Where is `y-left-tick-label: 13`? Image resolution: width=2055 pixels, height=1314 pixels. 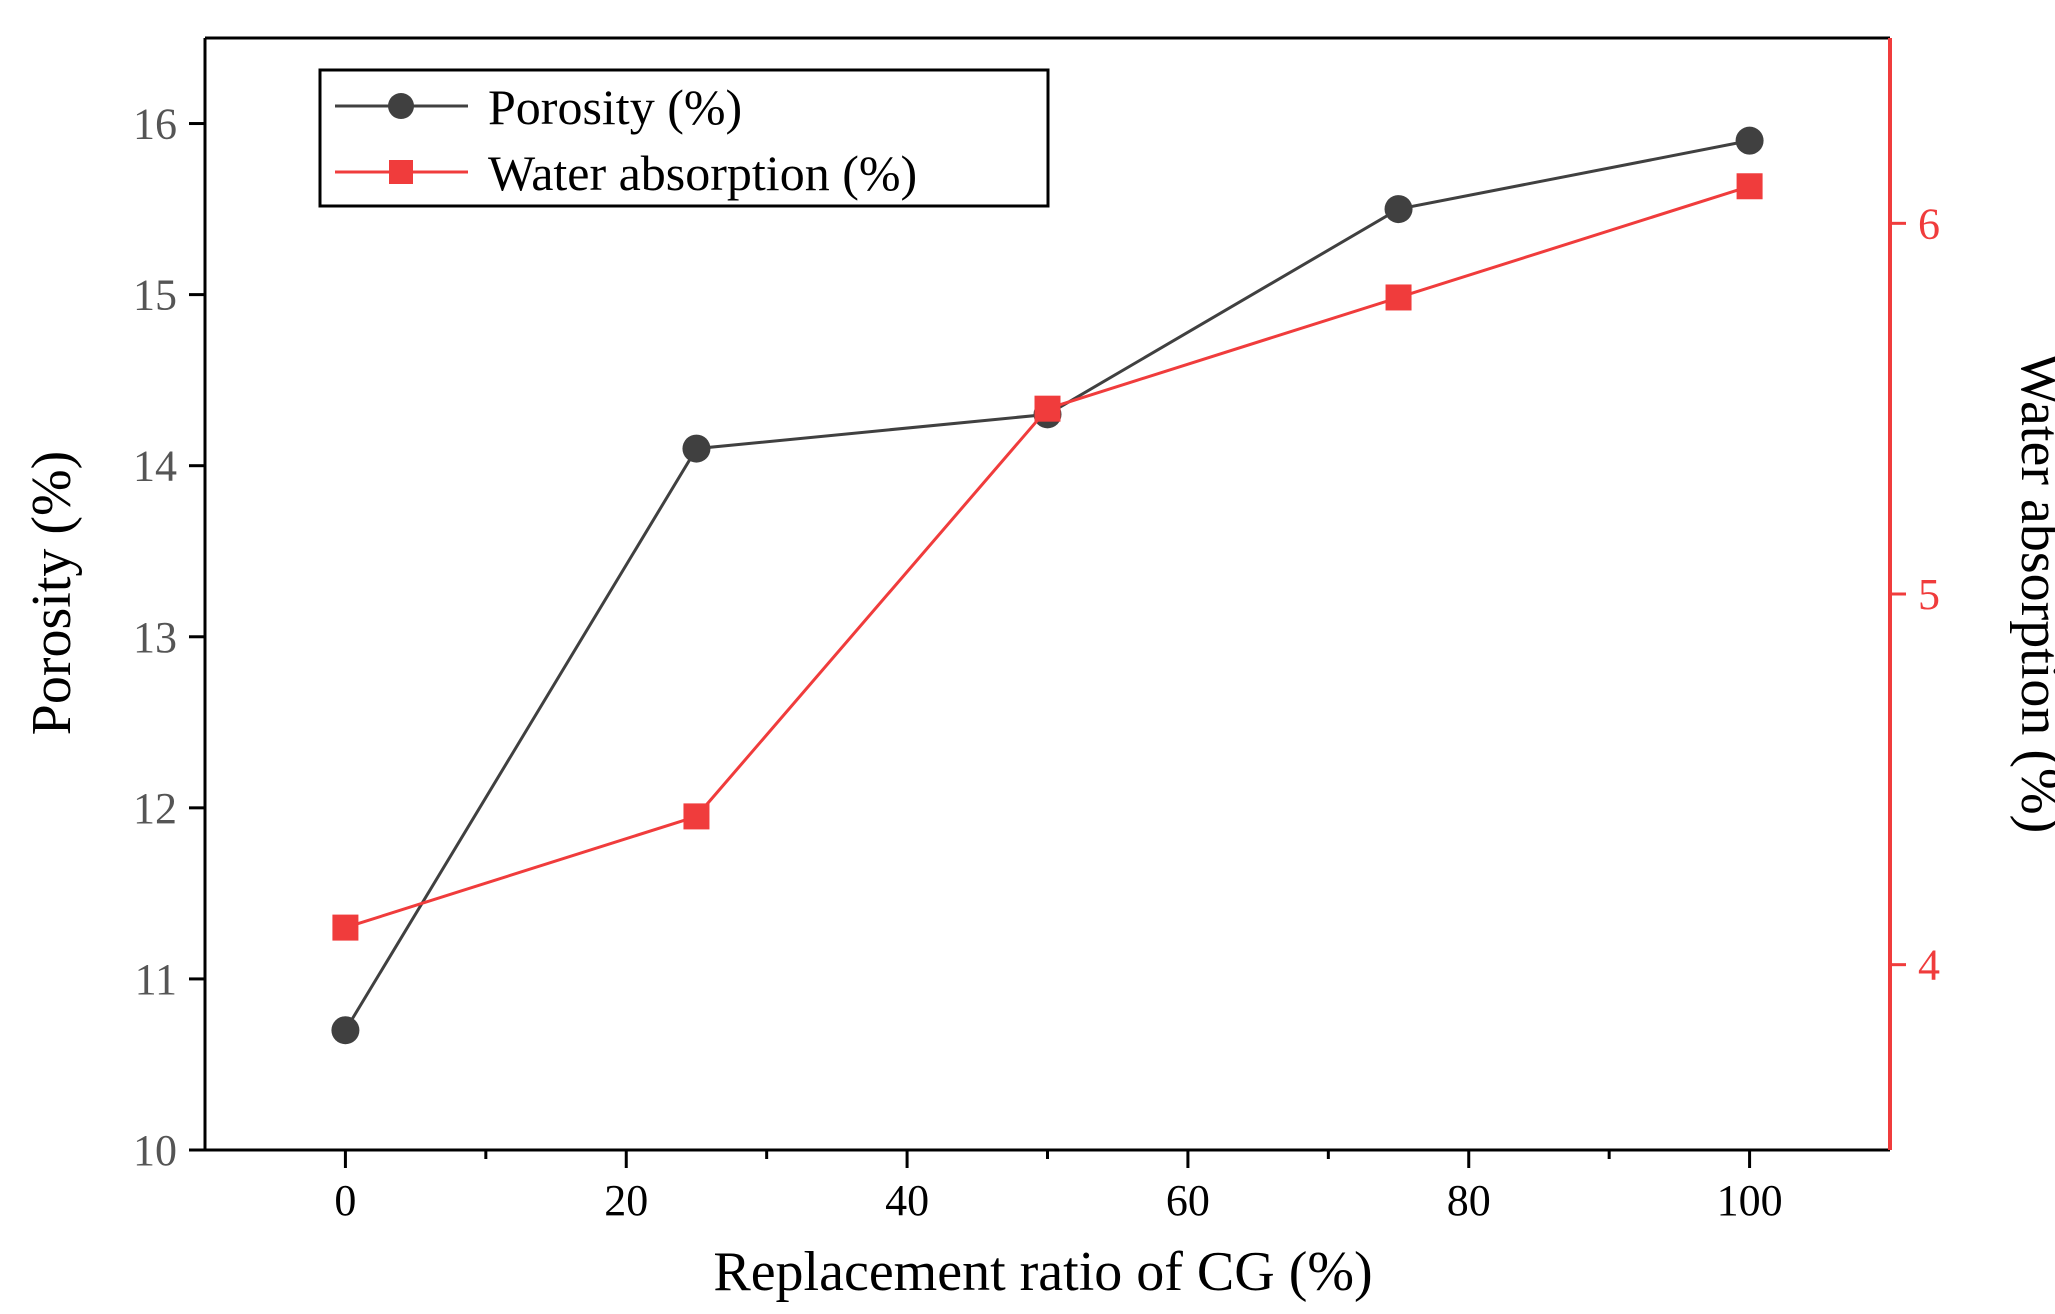 y-left-tick-label: 13 is located at coordinates (155, 637).